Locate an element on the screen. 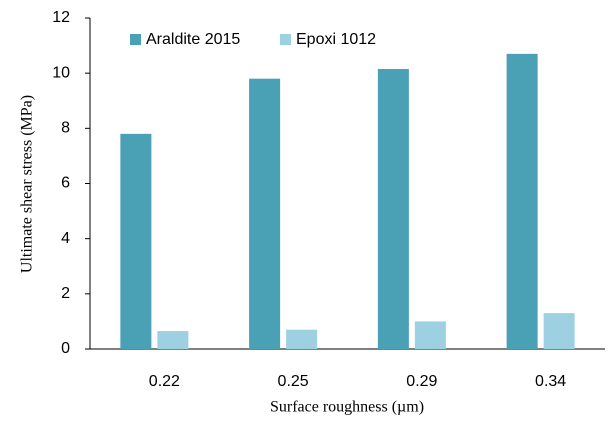 The height and width of the screenshot is (430, 613). y-tick-label: 10 is located at coordinates (61, 72).